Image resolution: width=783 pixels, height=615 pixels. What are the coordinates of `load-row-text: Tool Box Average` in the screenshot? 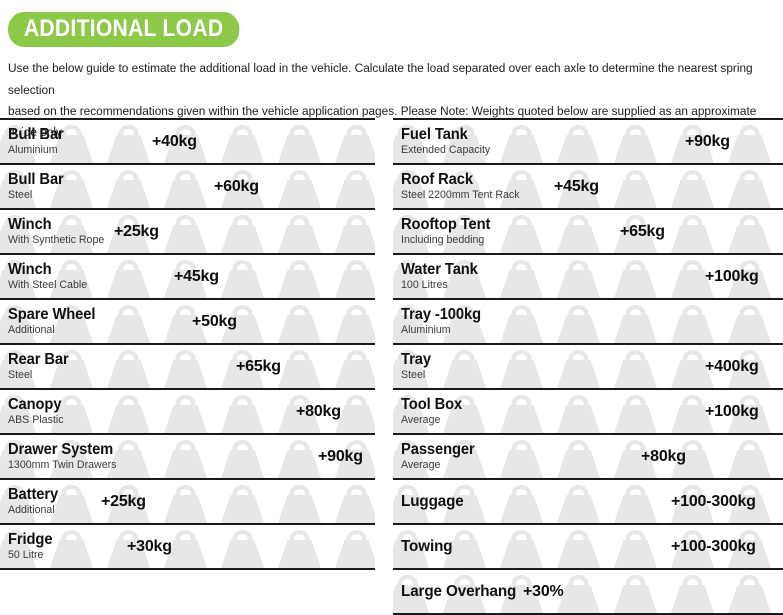 It's located at (433, 411).